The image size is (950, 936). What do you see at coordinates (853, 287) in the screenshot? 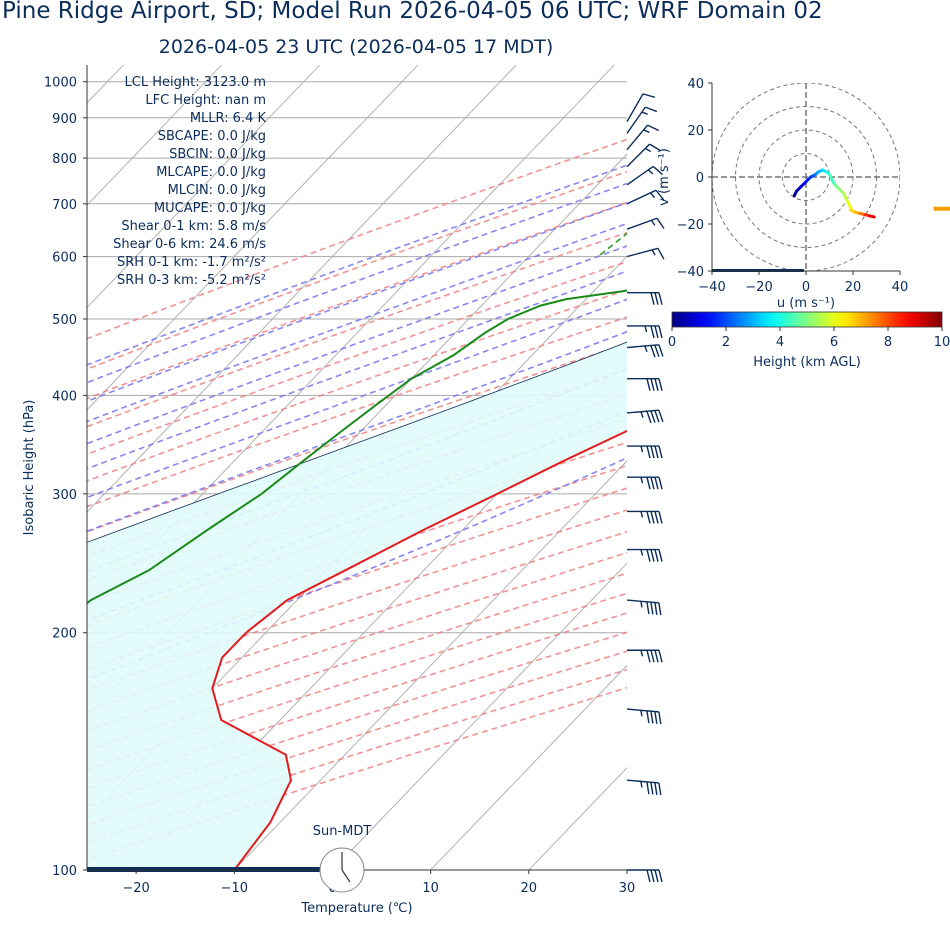
I see `hodo-x-tick-label: 20` at bounding box center [853, 287].